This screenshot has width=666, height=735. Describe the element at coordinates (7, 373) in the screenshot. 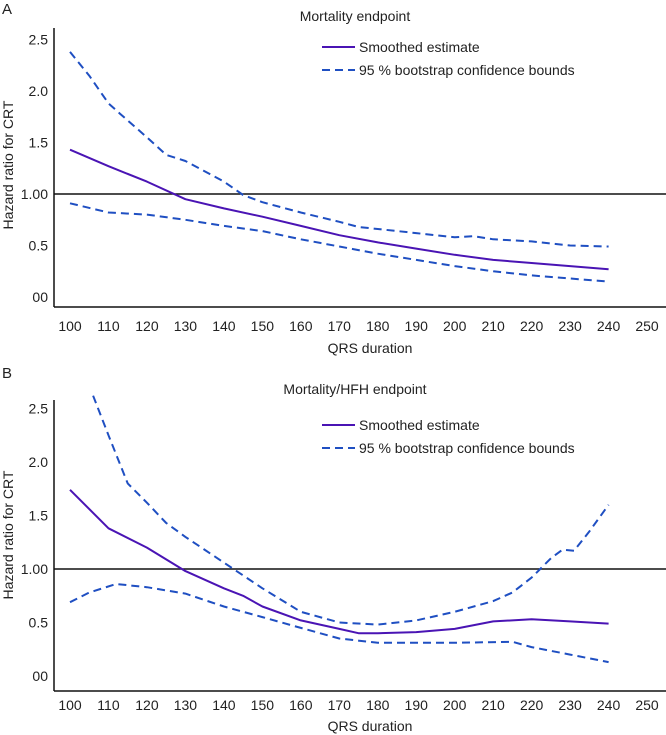

I see `panel-label: B` at that location.